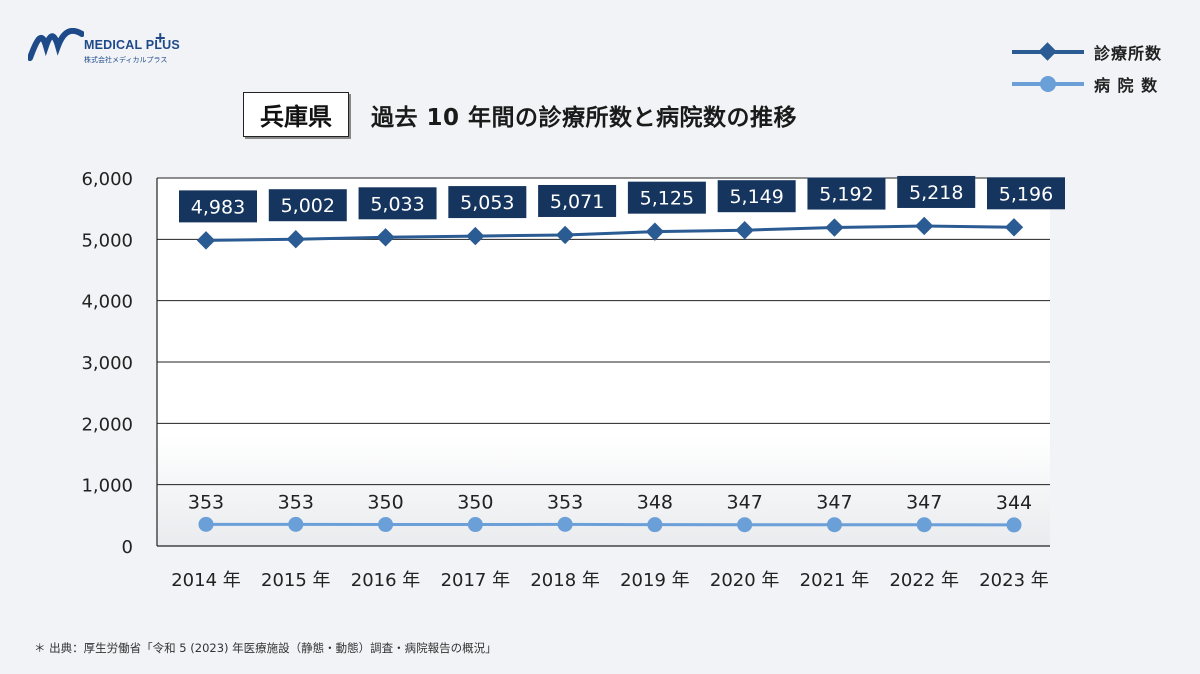 The image size is (1200, 674). Describe the element at coordinates (107, 302) in the screenshot. I see `y-tick-label: 4,000` at that location.